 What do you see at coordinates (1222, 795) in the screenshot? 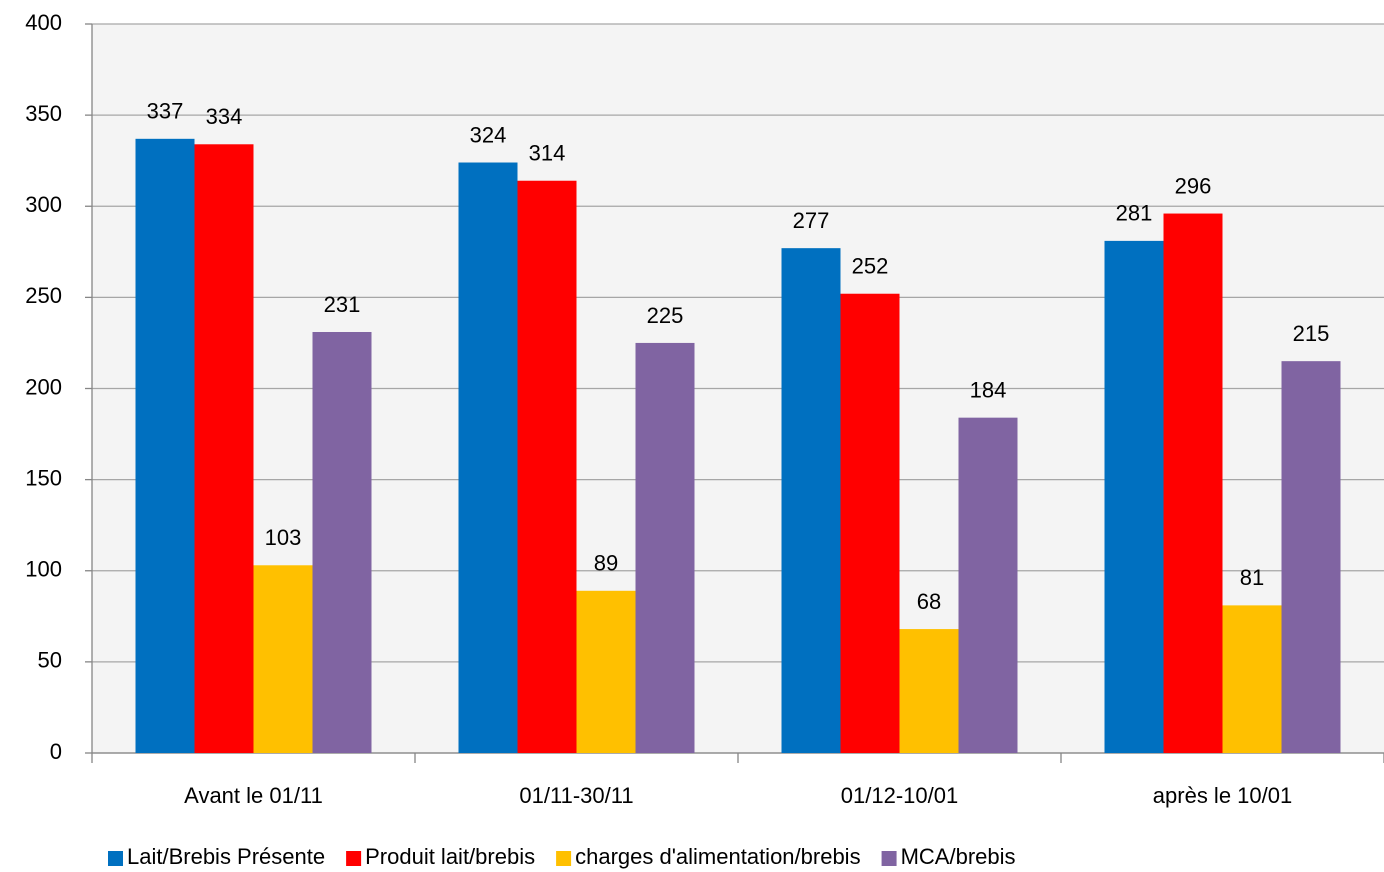
I see `x-tick-label: après le 10/01` at bounding box center [1222, 795].